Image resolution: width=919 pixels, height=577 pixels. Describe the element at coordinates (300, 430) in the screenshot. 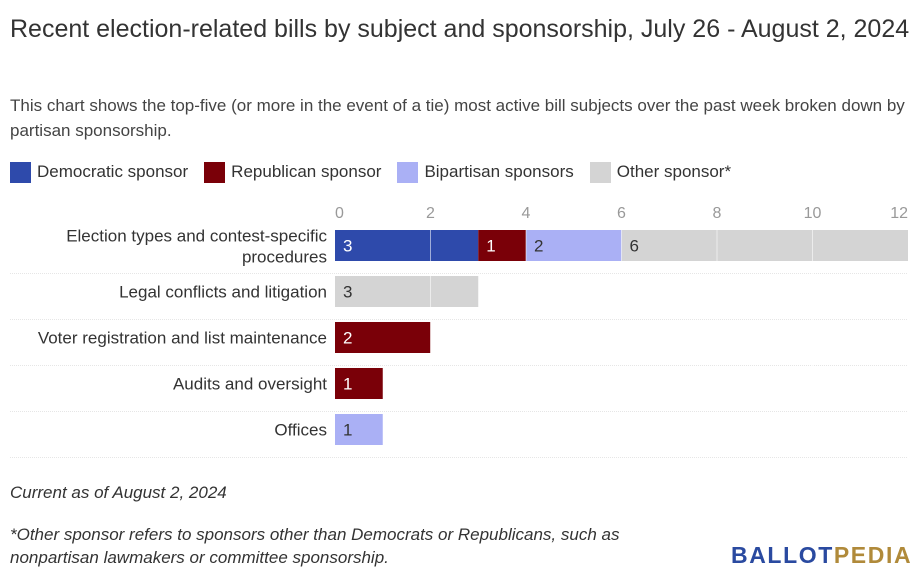

I see `category-label: Offices` at that location.